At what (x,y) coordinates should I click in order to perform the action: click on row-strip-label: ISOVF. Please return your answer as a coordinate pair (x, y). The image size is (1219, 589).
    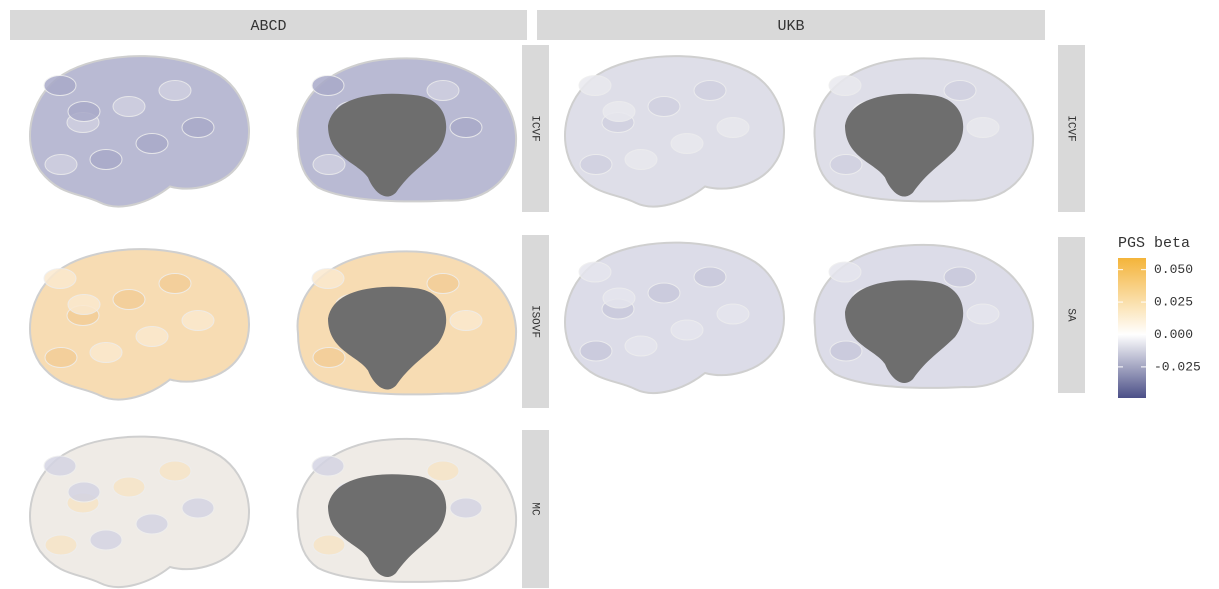
    Looking at the image, I should click on (535, 321).